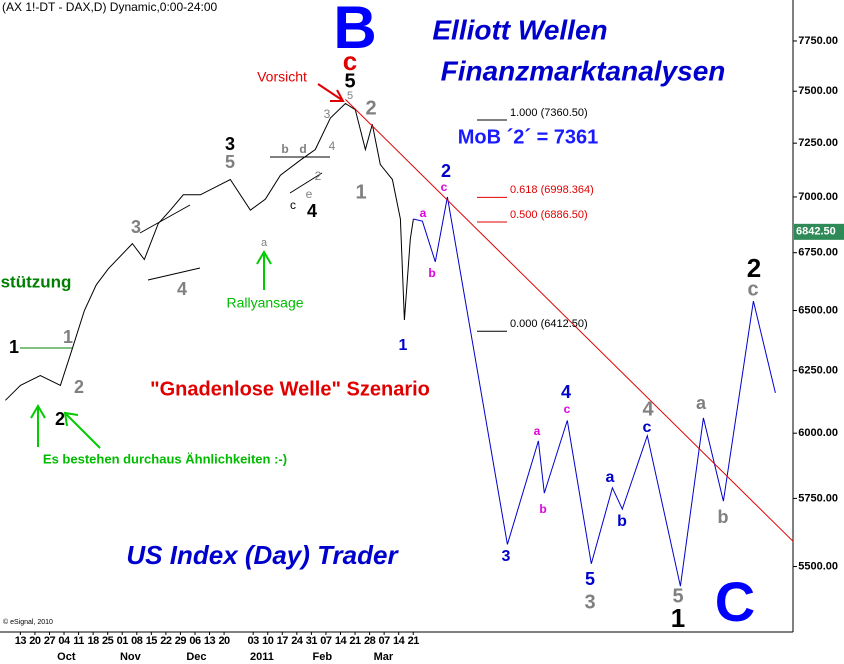 The height and width of the screenshot is (664, 844). Describe the element at coordinates (181, 641) in the screenshot. I see `x-tick-label: 29` at that location.